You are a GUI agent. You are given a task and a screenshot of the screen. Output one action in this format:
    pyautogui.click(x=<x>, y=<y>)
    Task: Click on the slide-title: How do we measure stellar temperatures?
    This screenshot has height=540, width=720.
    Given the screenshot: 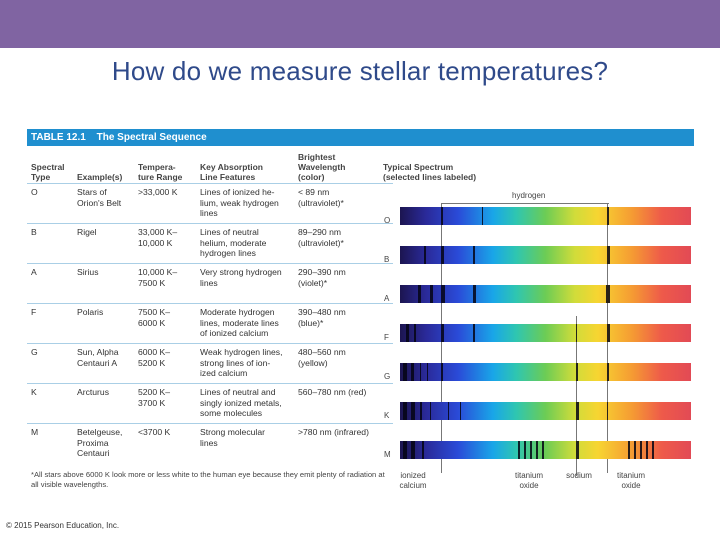 What is the action you would take?
    pyautogui.click(x=360, y=71)
    